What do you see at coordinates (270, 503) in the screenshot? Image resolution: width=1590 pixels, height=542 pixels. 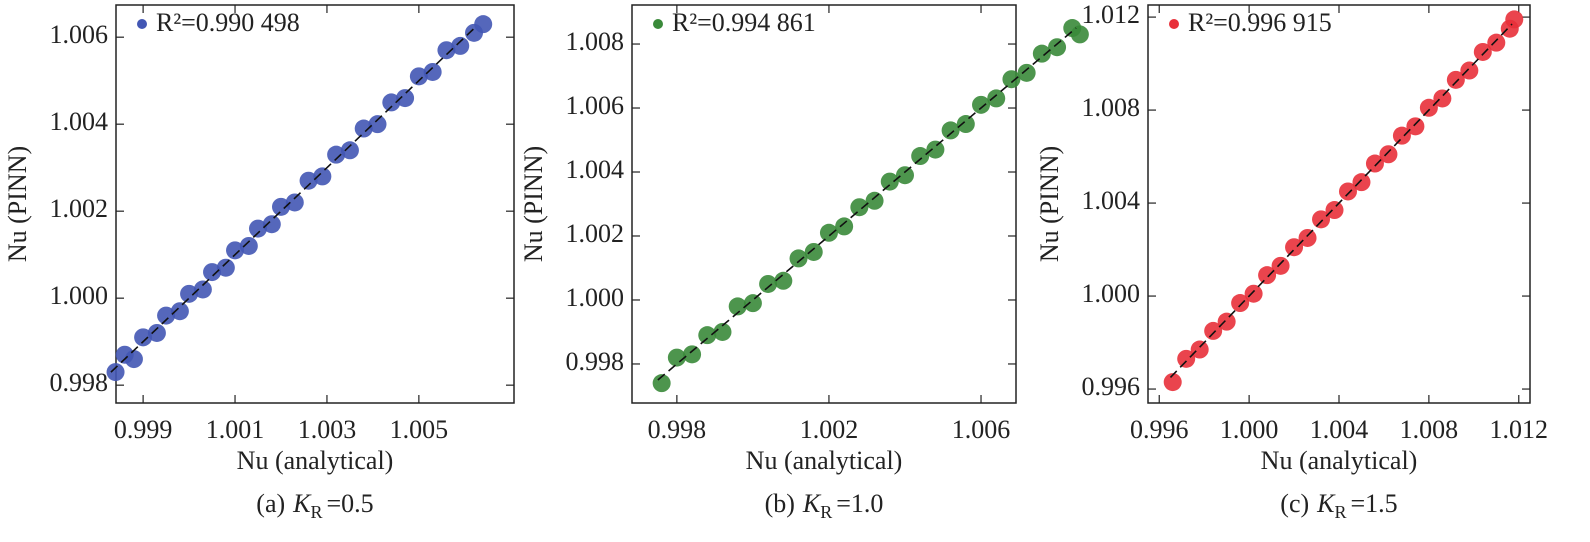 I see `caption-label: (a)` at bounding box center [270, 503].